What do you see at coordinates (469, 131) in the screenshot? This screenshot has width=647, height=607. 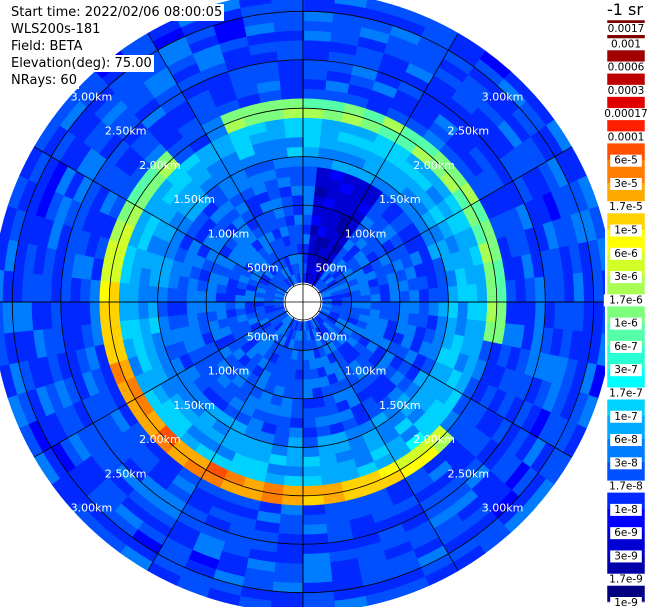 I see `range-ring-label: 2.50km` at bounding box center [469, 131].